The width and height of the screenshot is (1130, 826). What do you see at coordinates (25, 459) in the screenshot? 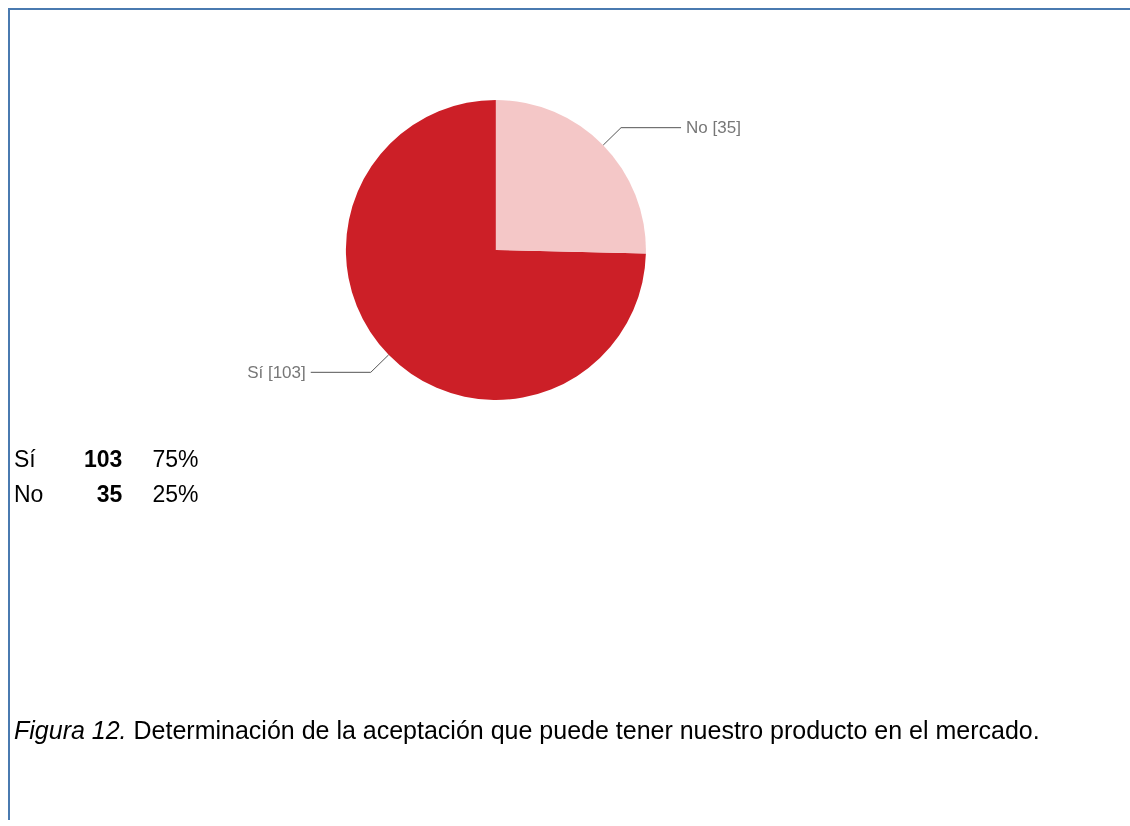
I see `text: Sí` at bounding box center [25, 459].